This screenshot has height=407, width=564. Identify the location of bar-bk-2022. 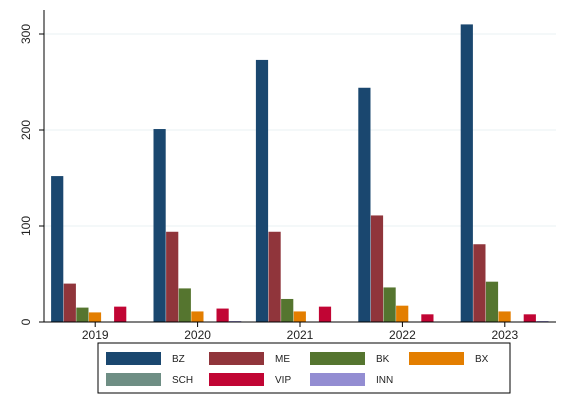
(389, 304).